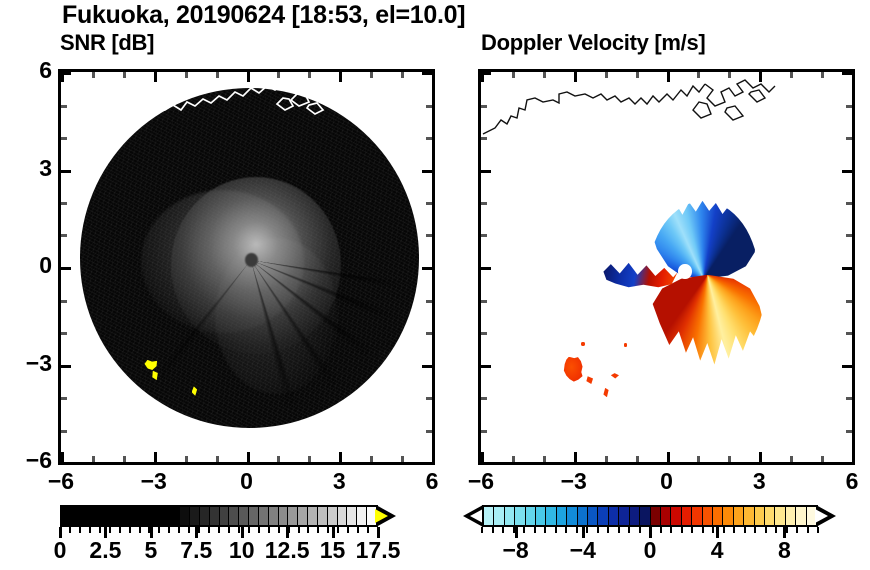  What do you see at coordinates (287, 550) in the screenshot?
I see `colorbar-tick-label: 12.5` at bounding box center [287, 550].